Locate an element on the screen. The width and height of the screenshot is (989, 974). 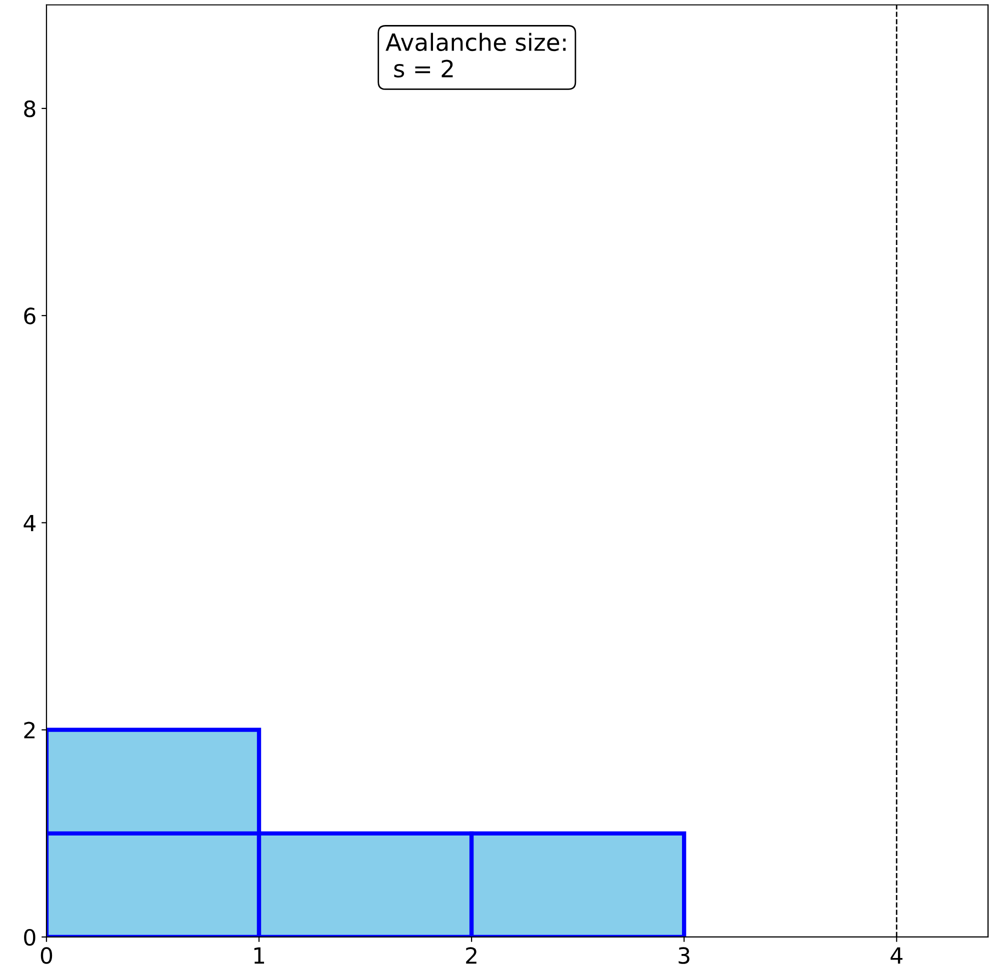
x-tick-label: 0 is located at coordinates (46, 955).